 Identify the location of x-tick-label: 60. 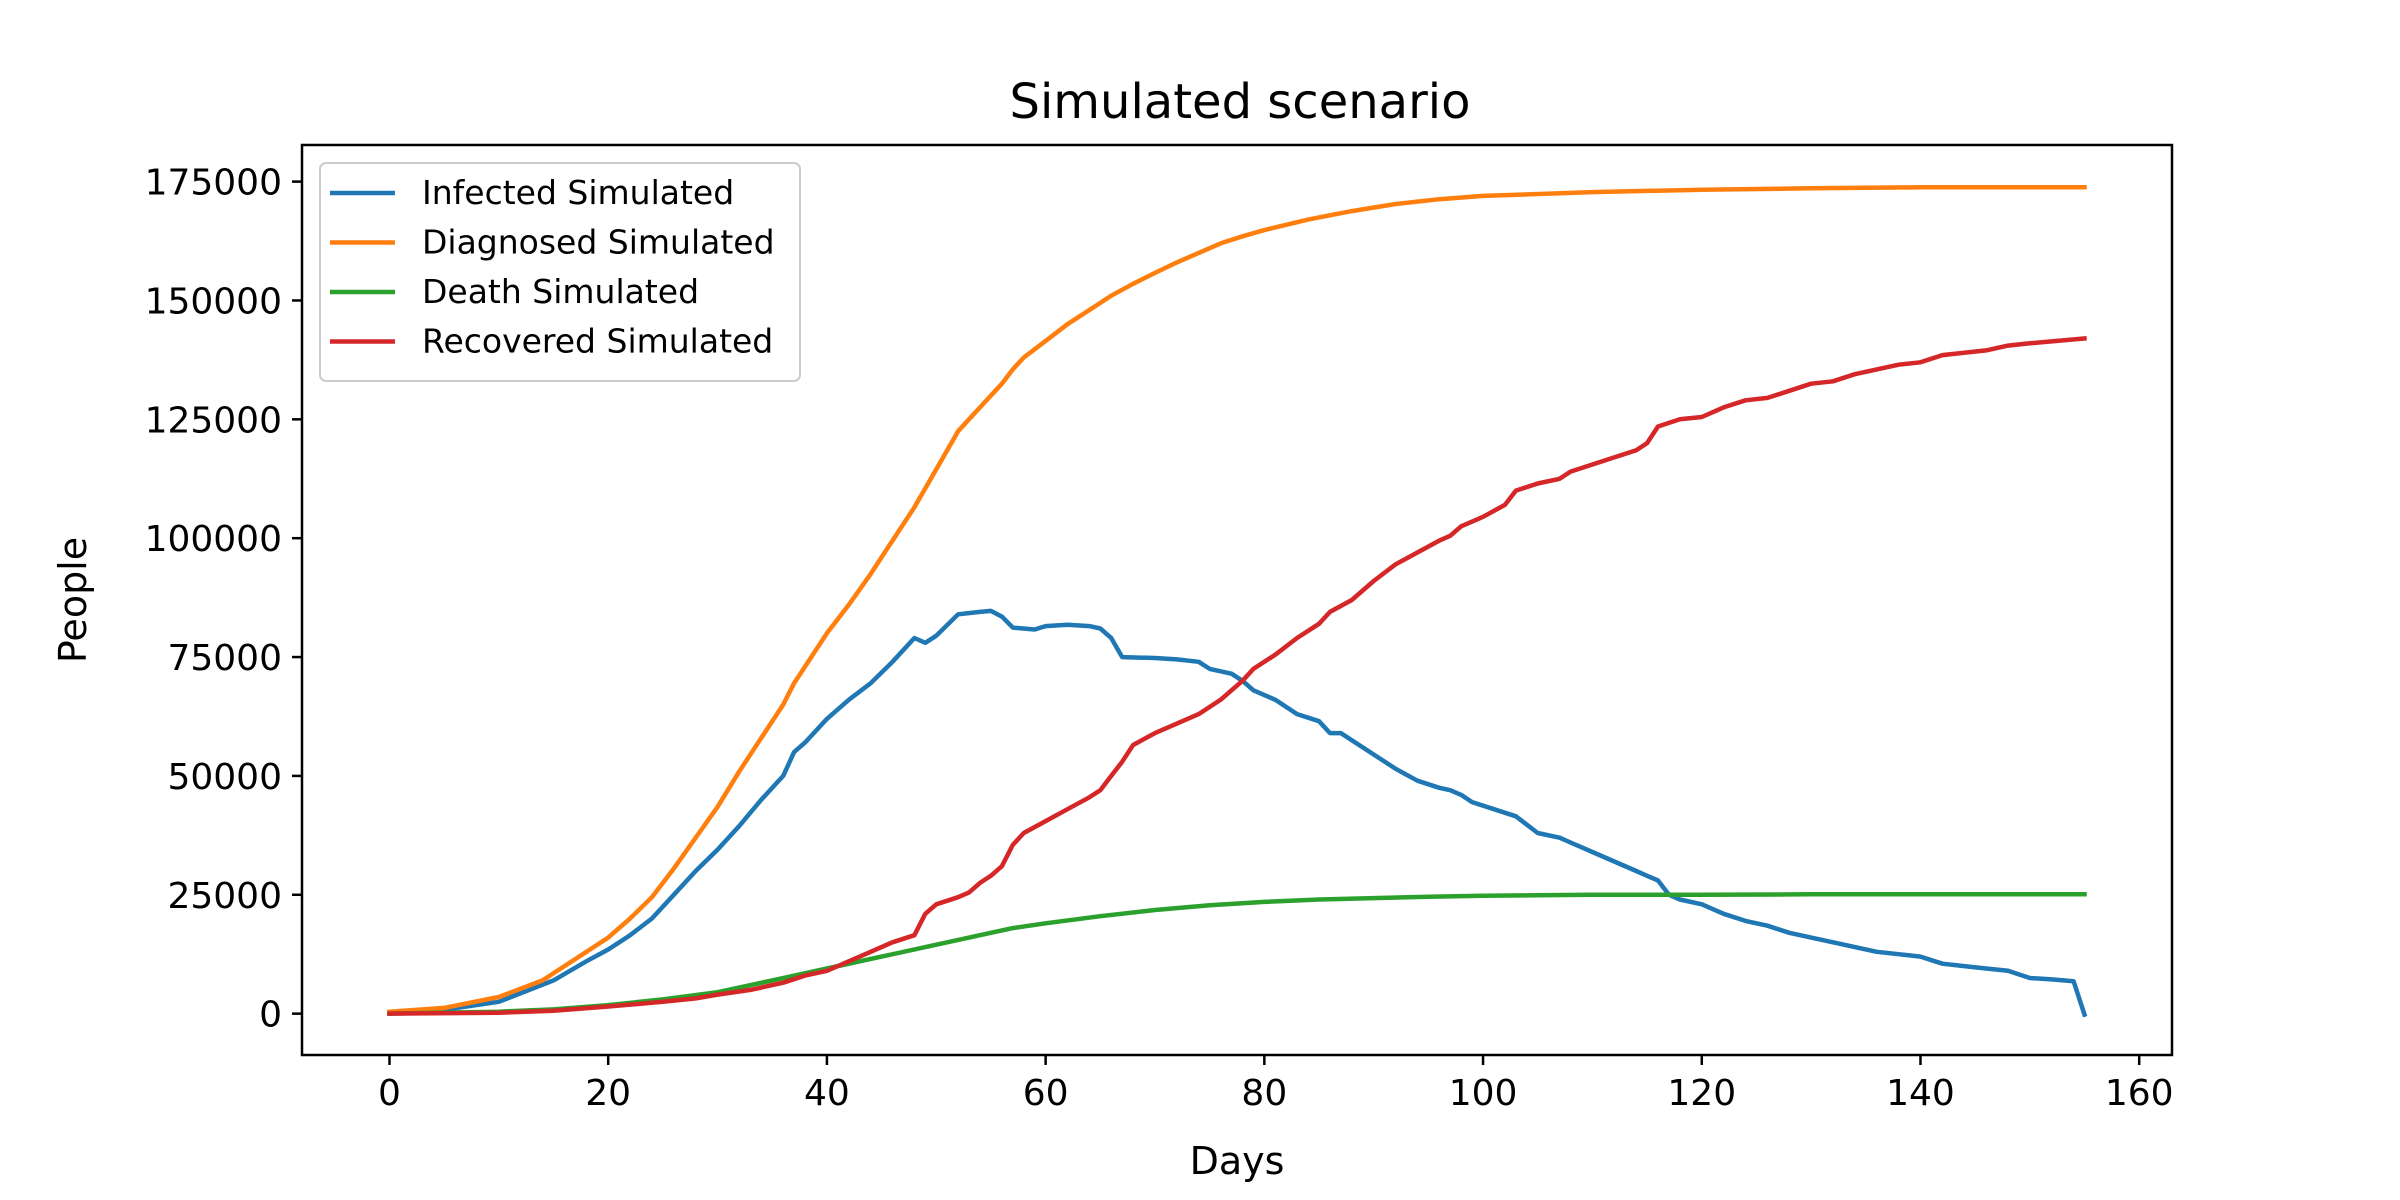
(1046, 1093).